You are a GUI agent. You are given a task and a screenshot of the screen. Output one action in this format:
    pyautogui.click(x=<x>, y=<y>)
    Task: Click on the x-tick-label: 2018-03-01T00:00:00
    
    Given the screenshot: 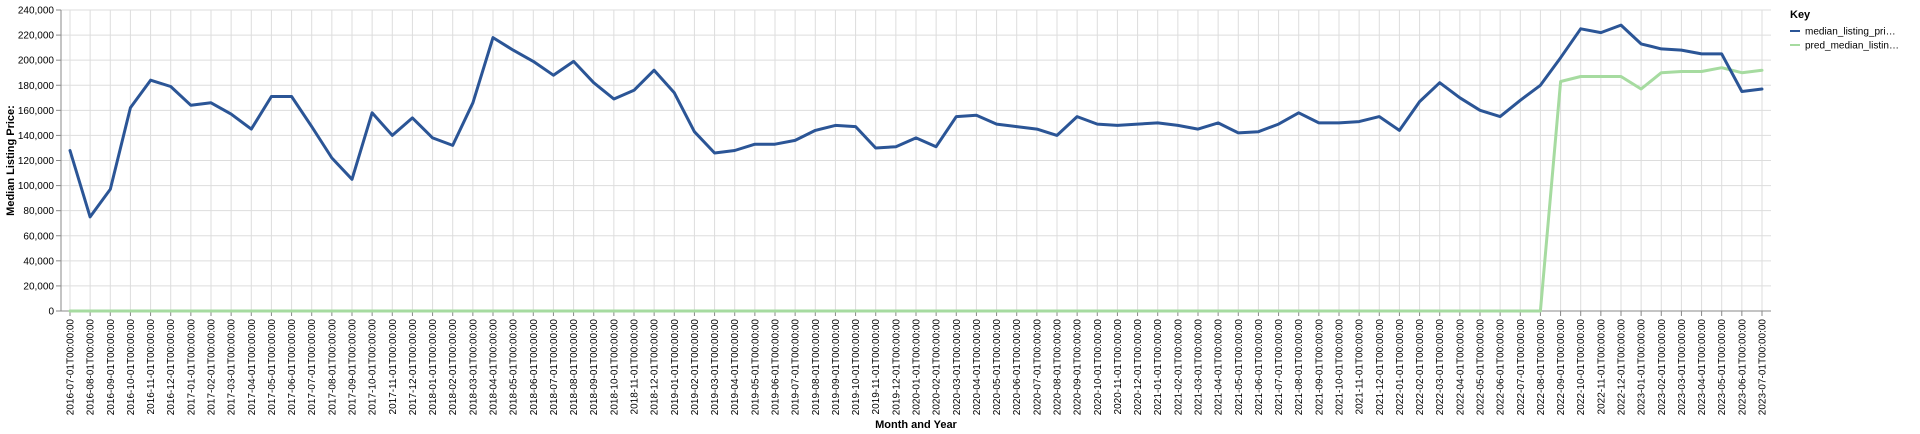 What is the action you would take?
    pyautogui.click(x=473, y=367)
    